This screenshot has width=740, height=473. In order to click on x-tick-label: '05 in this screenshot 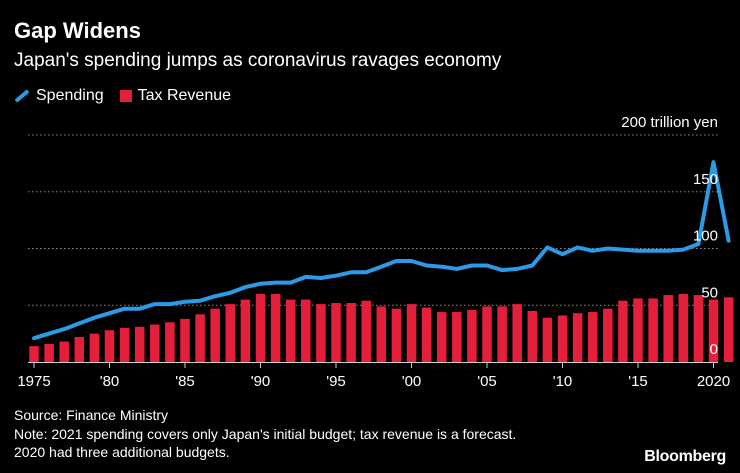, I will do `click(487, 381)`.